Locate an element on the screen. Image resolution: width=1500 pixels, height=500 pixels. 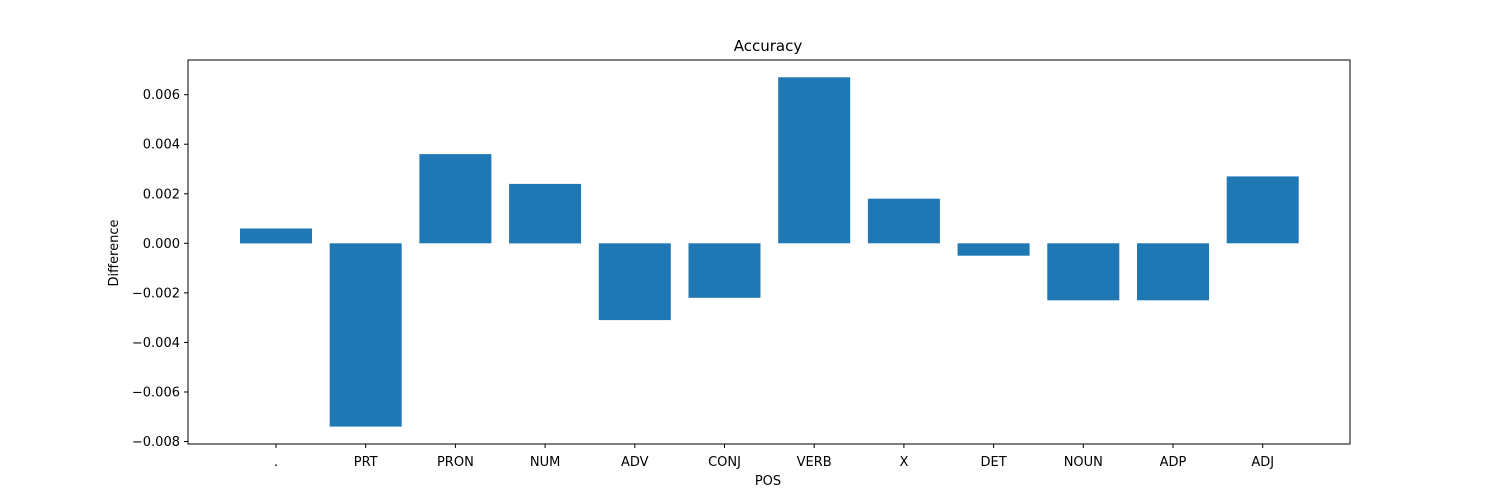
x-tick-label: PRT is located at coordinates (366, 462).